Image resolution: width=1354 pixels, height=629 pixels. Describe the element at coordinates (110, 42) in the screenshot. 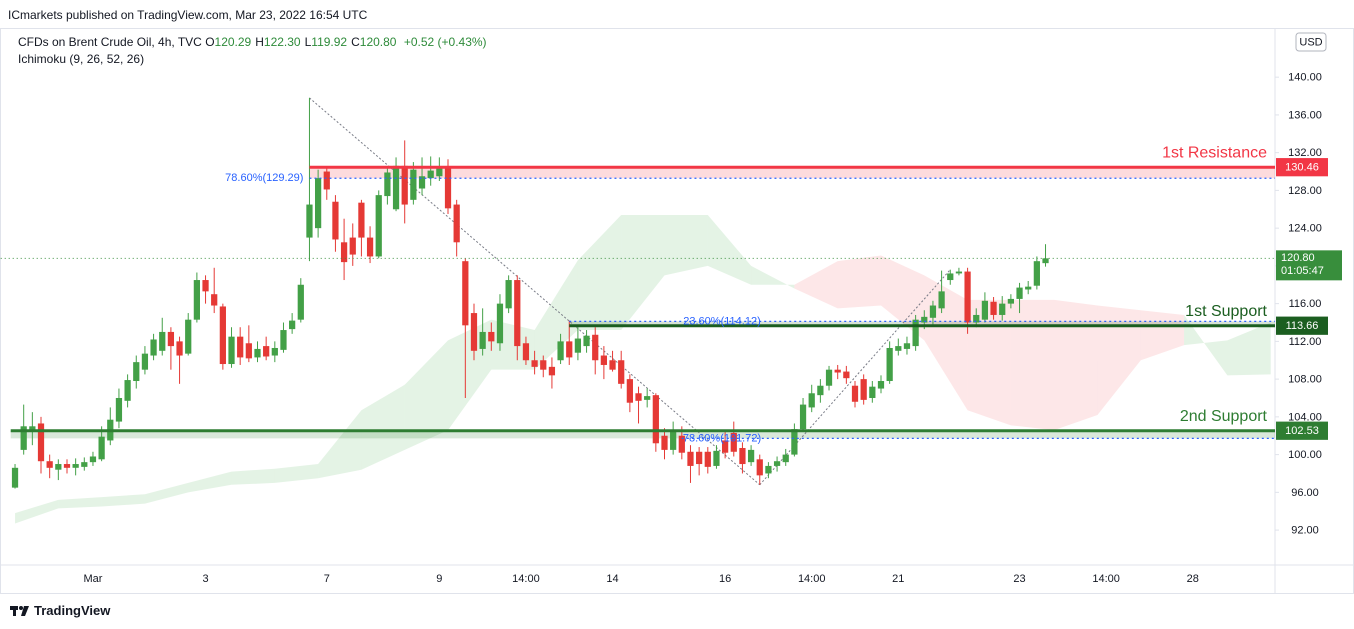

I see `symbol: CFDs on Brent Crude Oil, 4h, TVC` at that location.